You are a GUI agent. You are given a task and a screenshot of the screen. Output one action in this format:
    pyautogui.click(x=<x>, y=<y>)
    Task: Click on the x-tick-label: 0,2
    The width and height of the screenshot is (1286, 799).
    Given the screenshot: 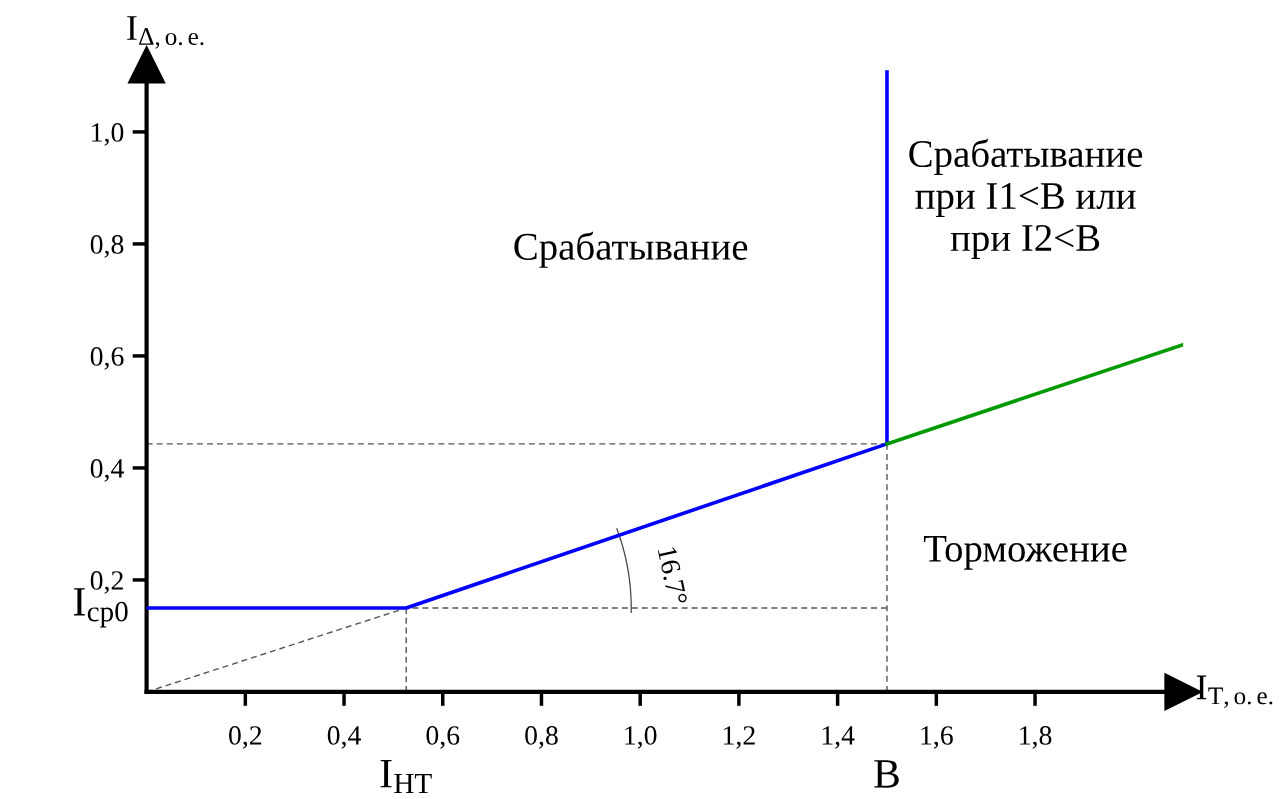 What is the action you would take?
    pyautogui.click(x=245, y=737)
    